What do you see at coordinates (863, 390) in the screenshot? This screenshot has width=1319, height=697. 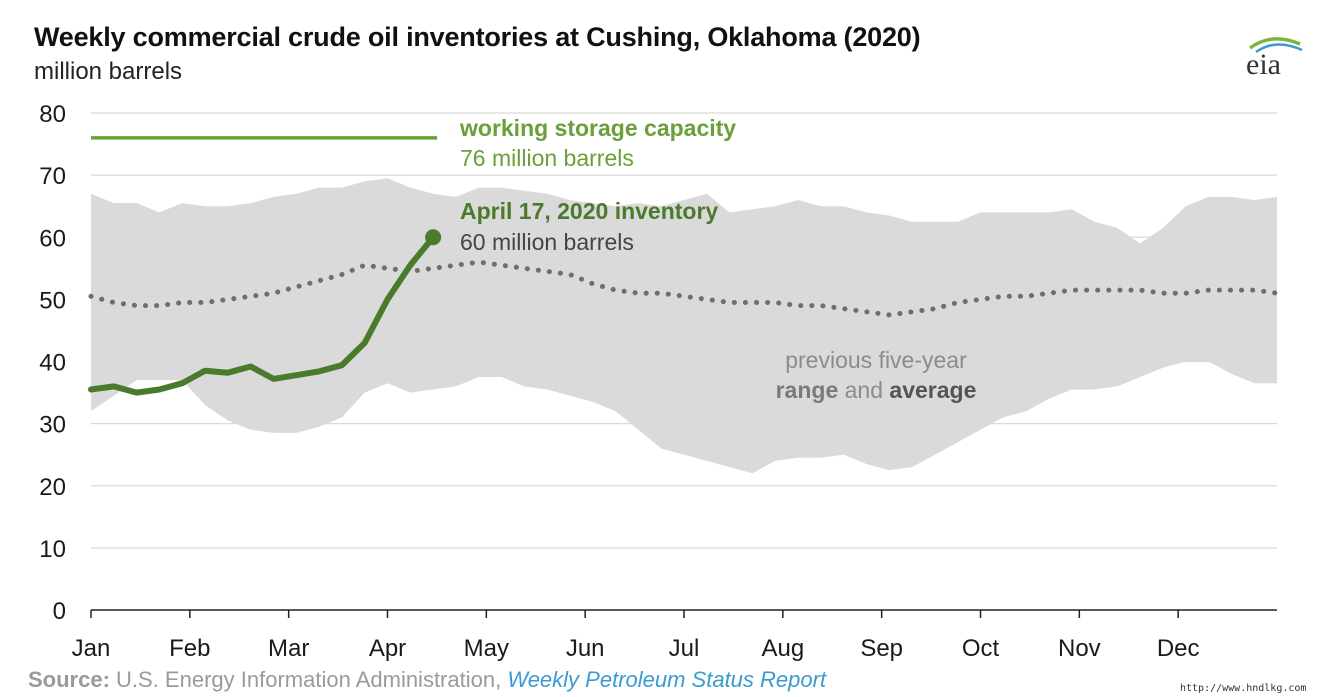 I see `and-word: and` at bounding box center [863, 390].